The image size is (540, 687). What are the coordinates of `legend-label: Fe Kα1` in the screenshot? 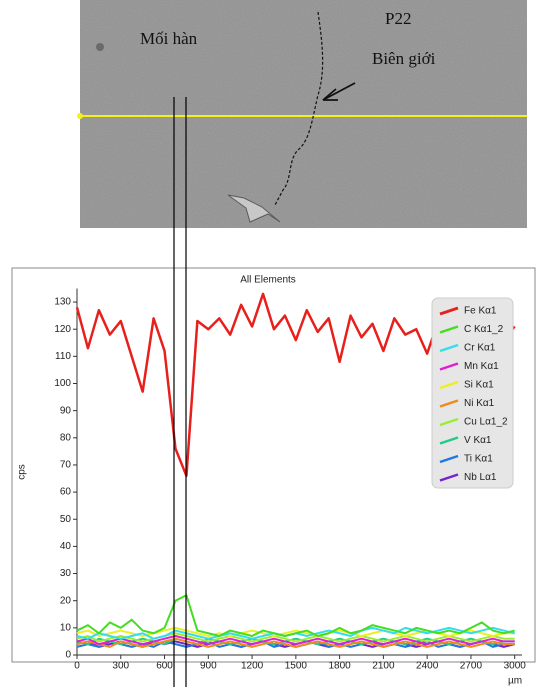 It's located at (480, 311).